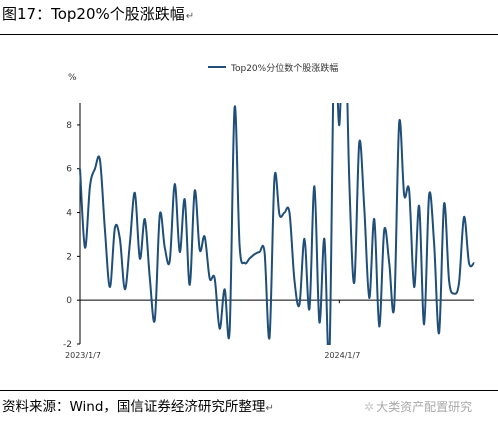 The height and width of the screenshot is (428, 498). Describe the element at coordinates (284, 68) in the screenshot. I see `legend-label: Top20%分位数个股涨跌幅` at that location.